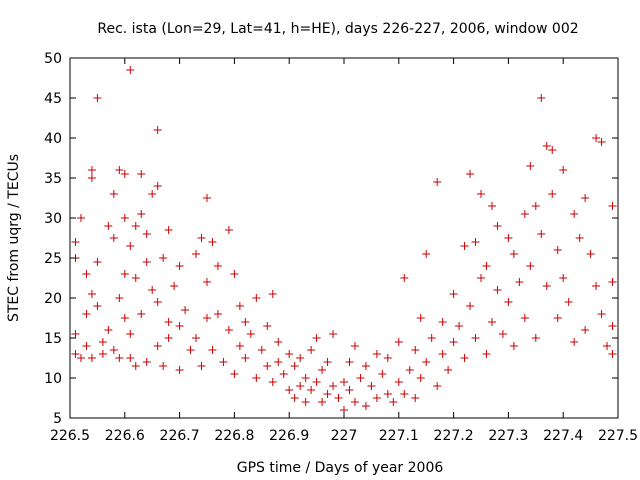 The height and width of the screenshot is (480, 640). I want to click on x-tick-label: 227.4, so click(563, 436).